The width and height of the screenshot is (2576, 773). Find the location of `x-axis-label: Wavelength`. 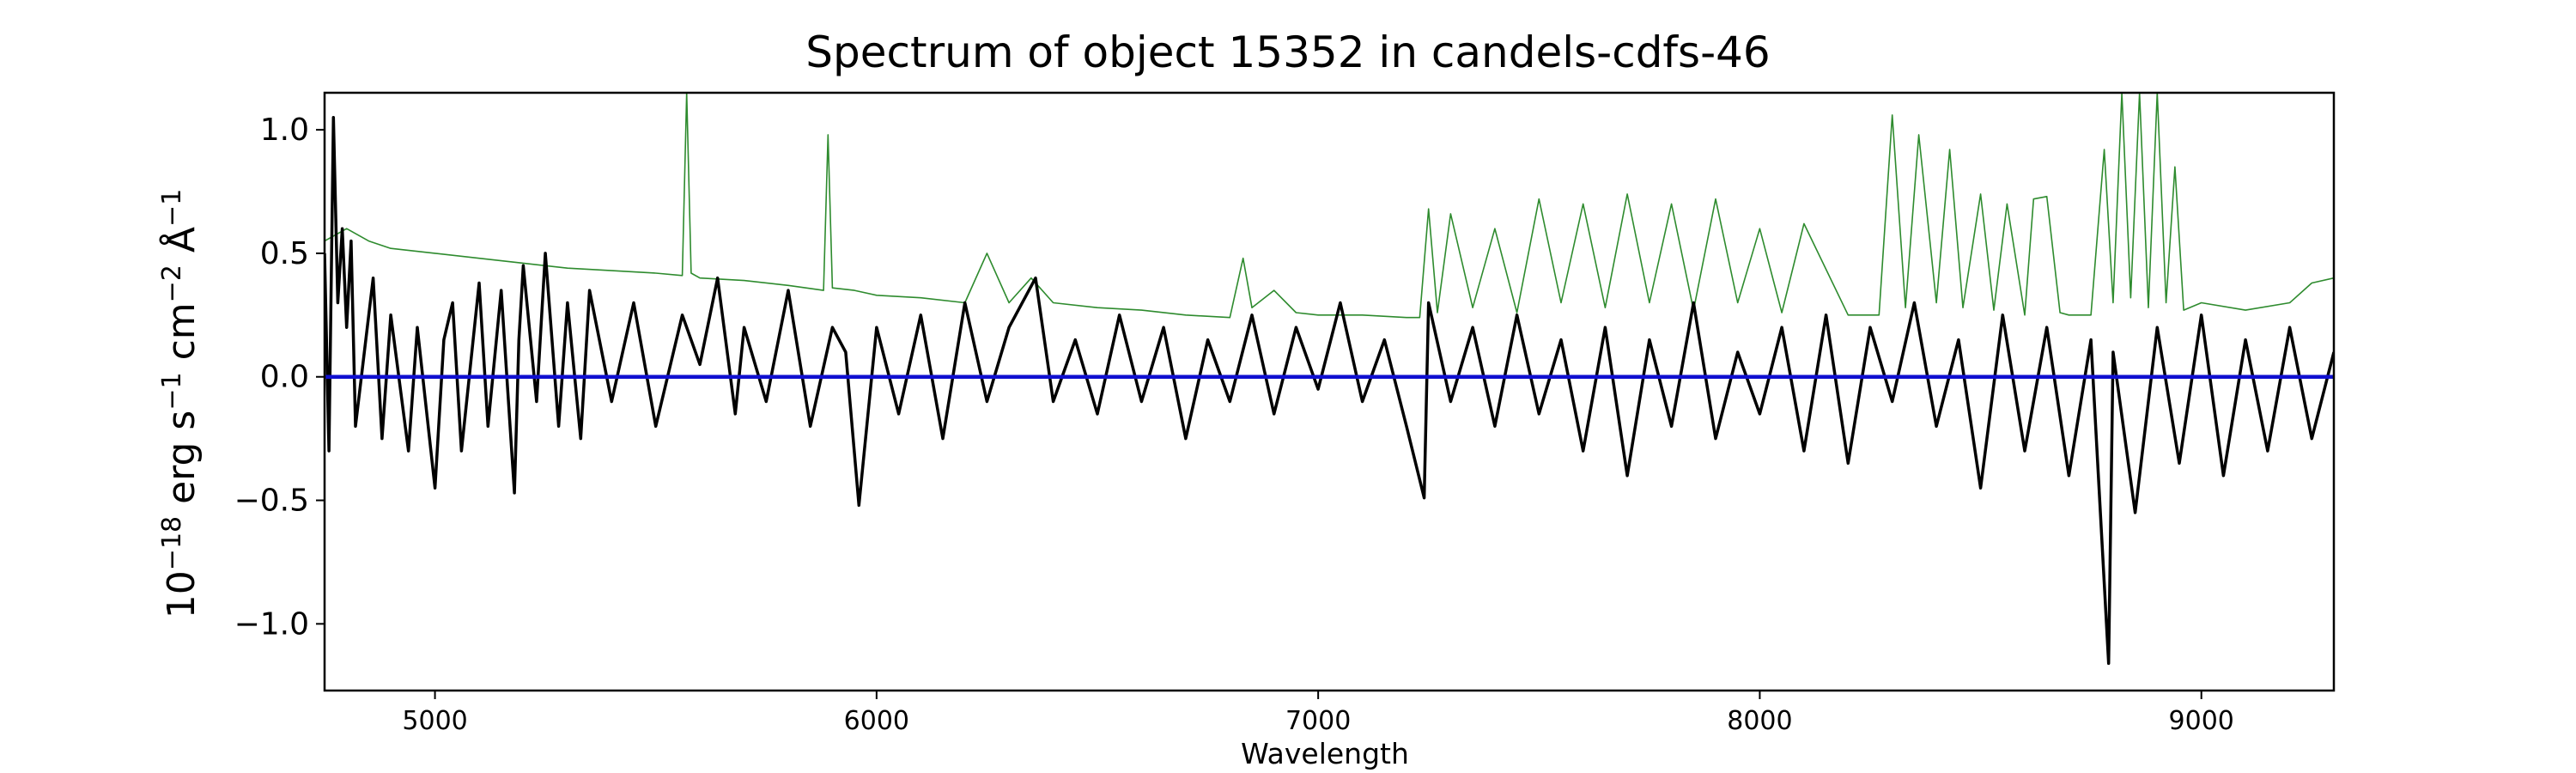

x-axis-label: Wavelength is located at coordinates (1325, 753).